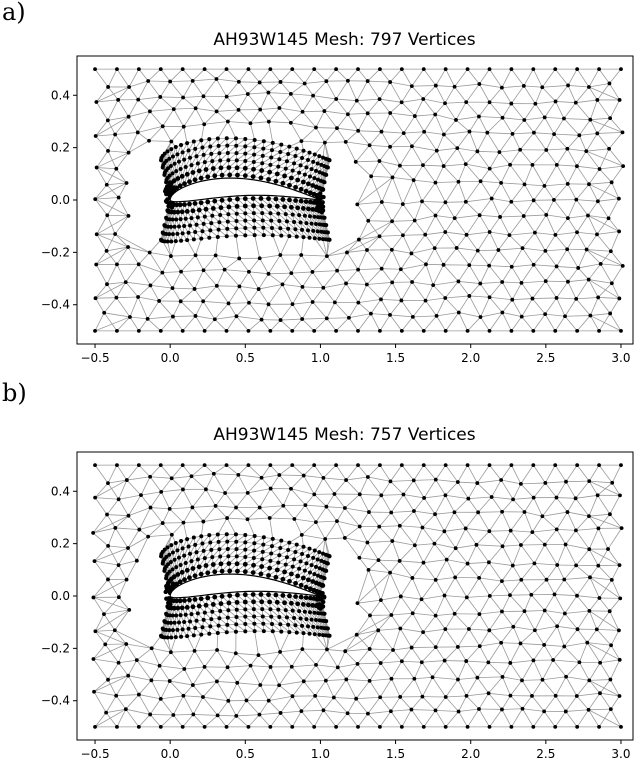 This screenshot has width=640, height=762. What do you see at coordinates (55, 252) in the screenshot?
I see `y-tick-label: −0.2` at bounding box center [55, 252].